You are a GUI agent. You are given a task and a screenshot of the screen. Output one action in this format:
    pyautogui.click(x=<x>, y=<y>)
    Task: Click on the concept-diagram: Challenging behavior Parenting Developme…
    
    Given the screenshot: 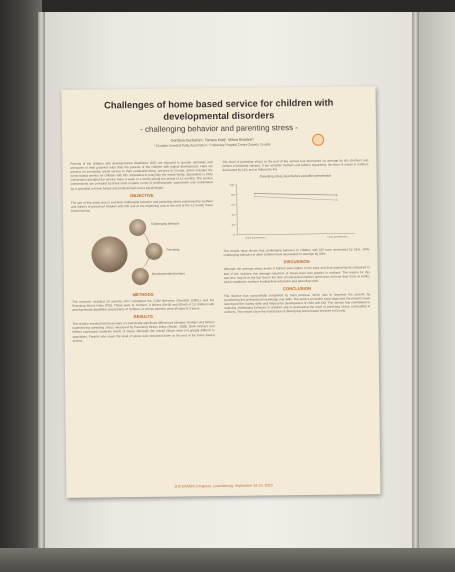 What is the action you would take?
    pyautogui.click(x=142, y=252)
    